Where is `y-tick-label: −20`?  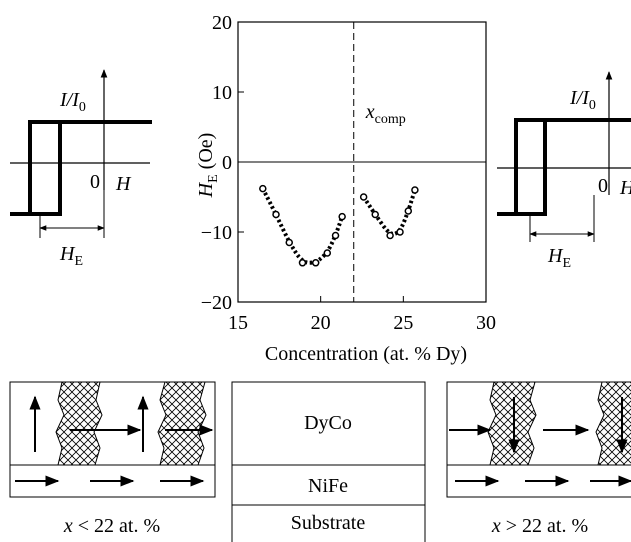 y-tick-label: −20 is located at coordinates (216, 303).